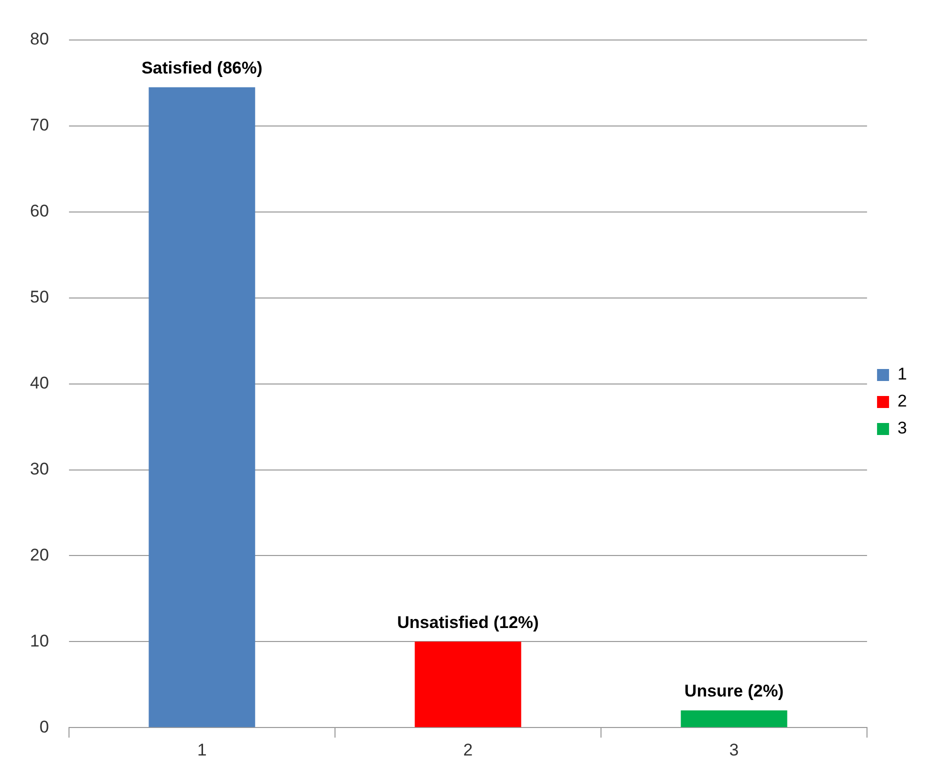 This screenshot has width=937, height=784. Describe the element at coordinates (39, 125) in the screenshot. I see `y-tick-label: 70` at that location.